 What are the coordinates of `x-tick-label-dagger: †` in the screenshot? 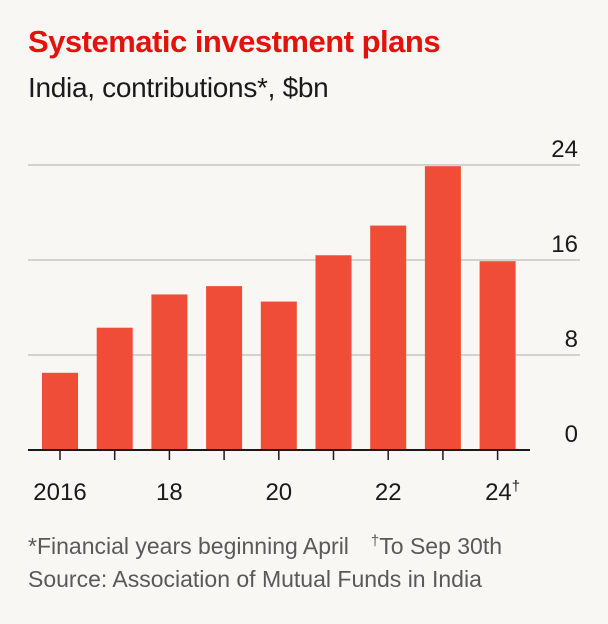 It's located at (516, 486).